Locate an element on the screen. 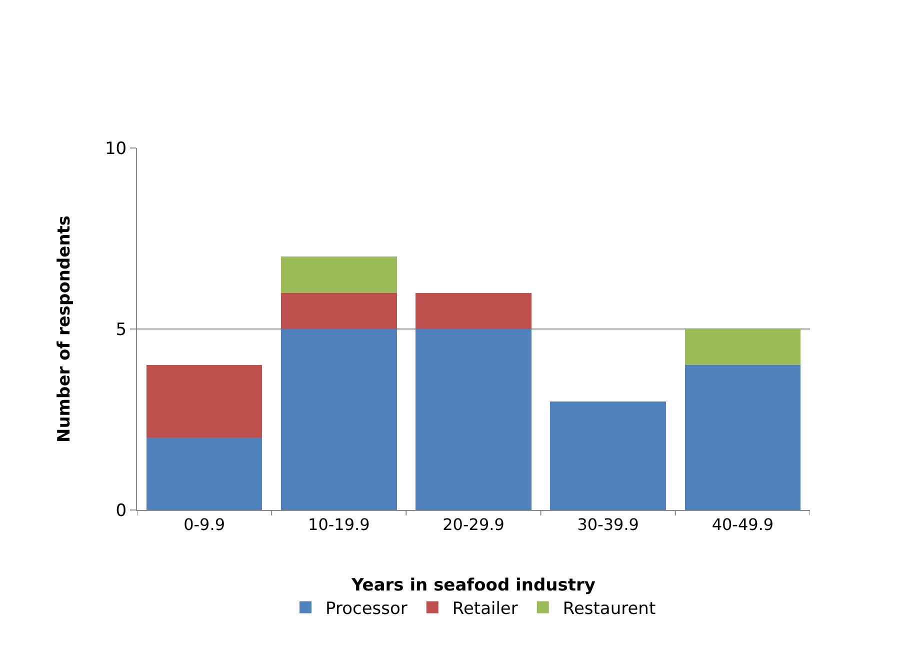  x-tick-label: 30-39.9 is located at coordinates (608, 524).